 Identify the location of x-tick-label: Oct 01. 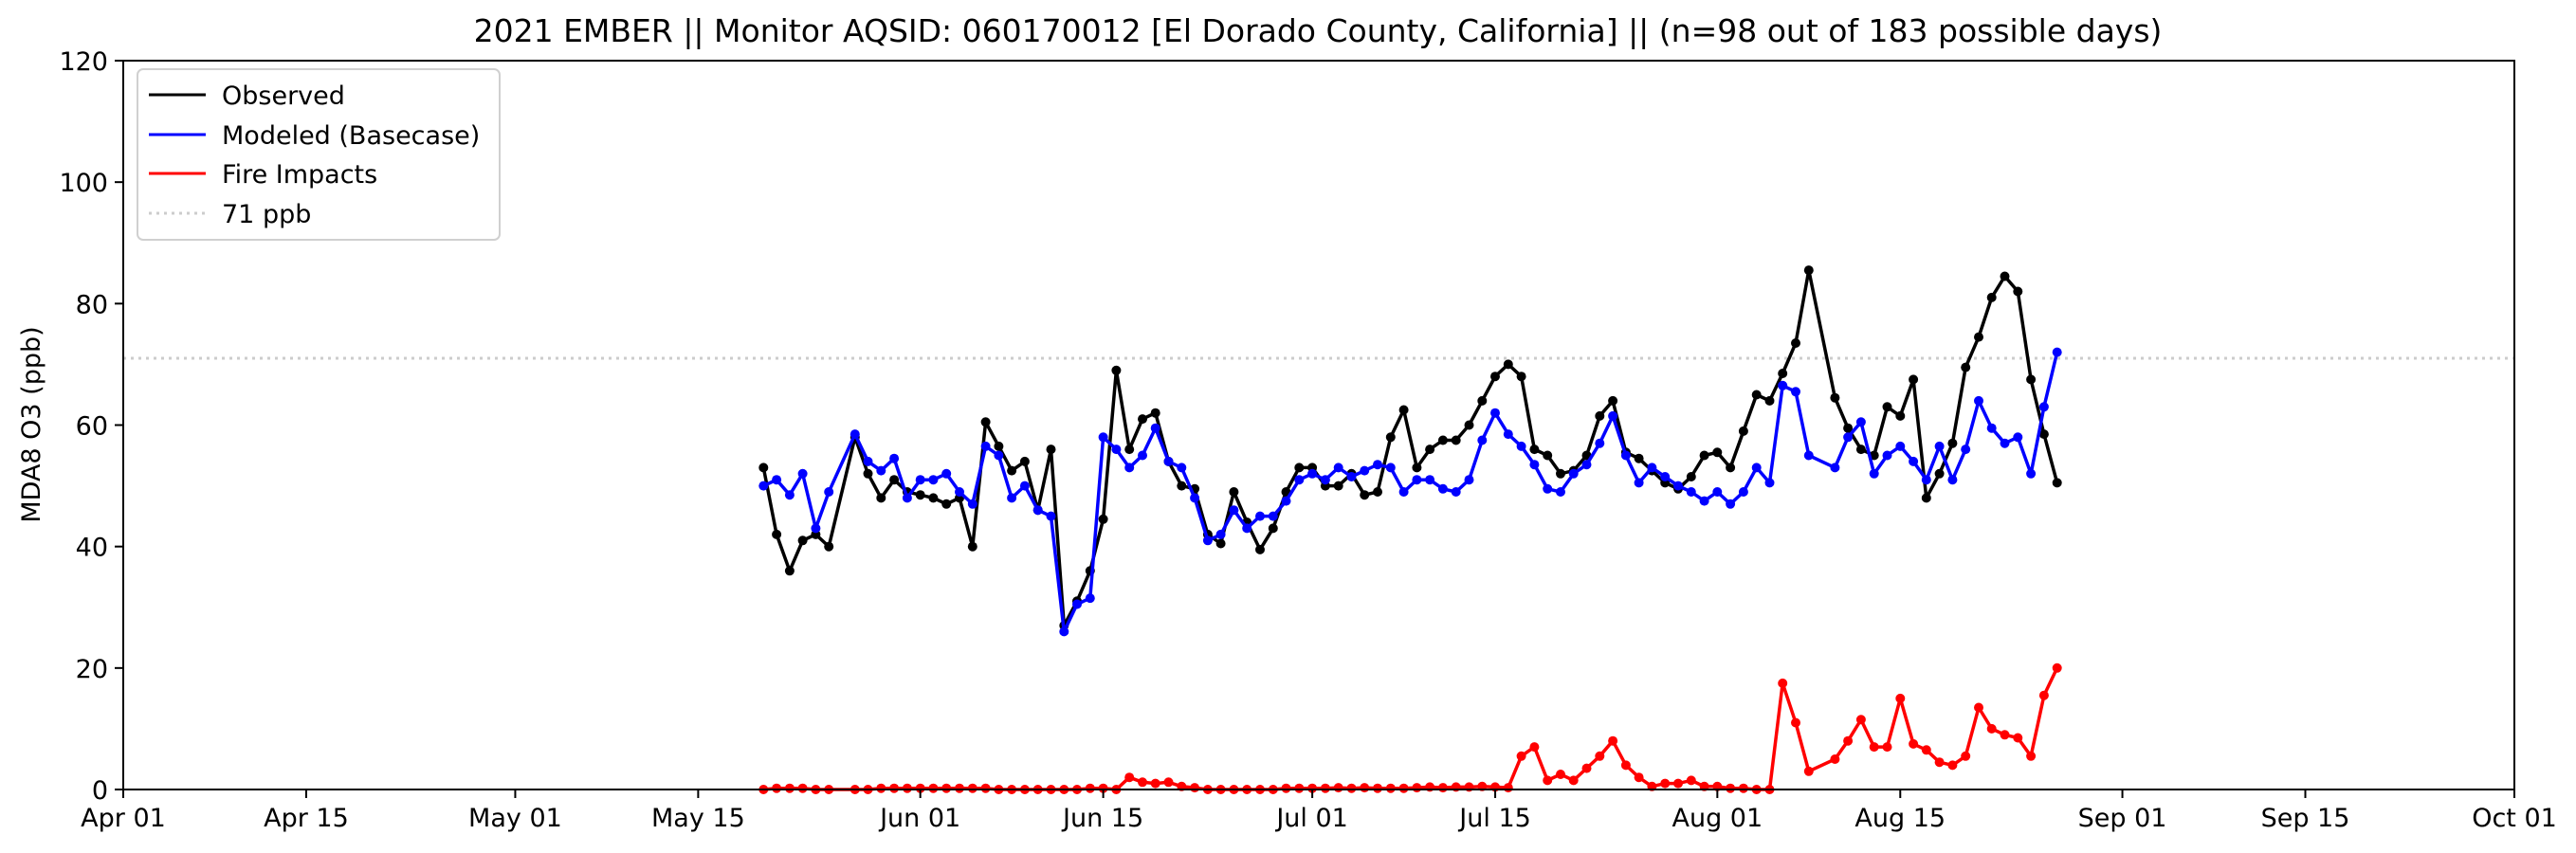
(2514, 818).